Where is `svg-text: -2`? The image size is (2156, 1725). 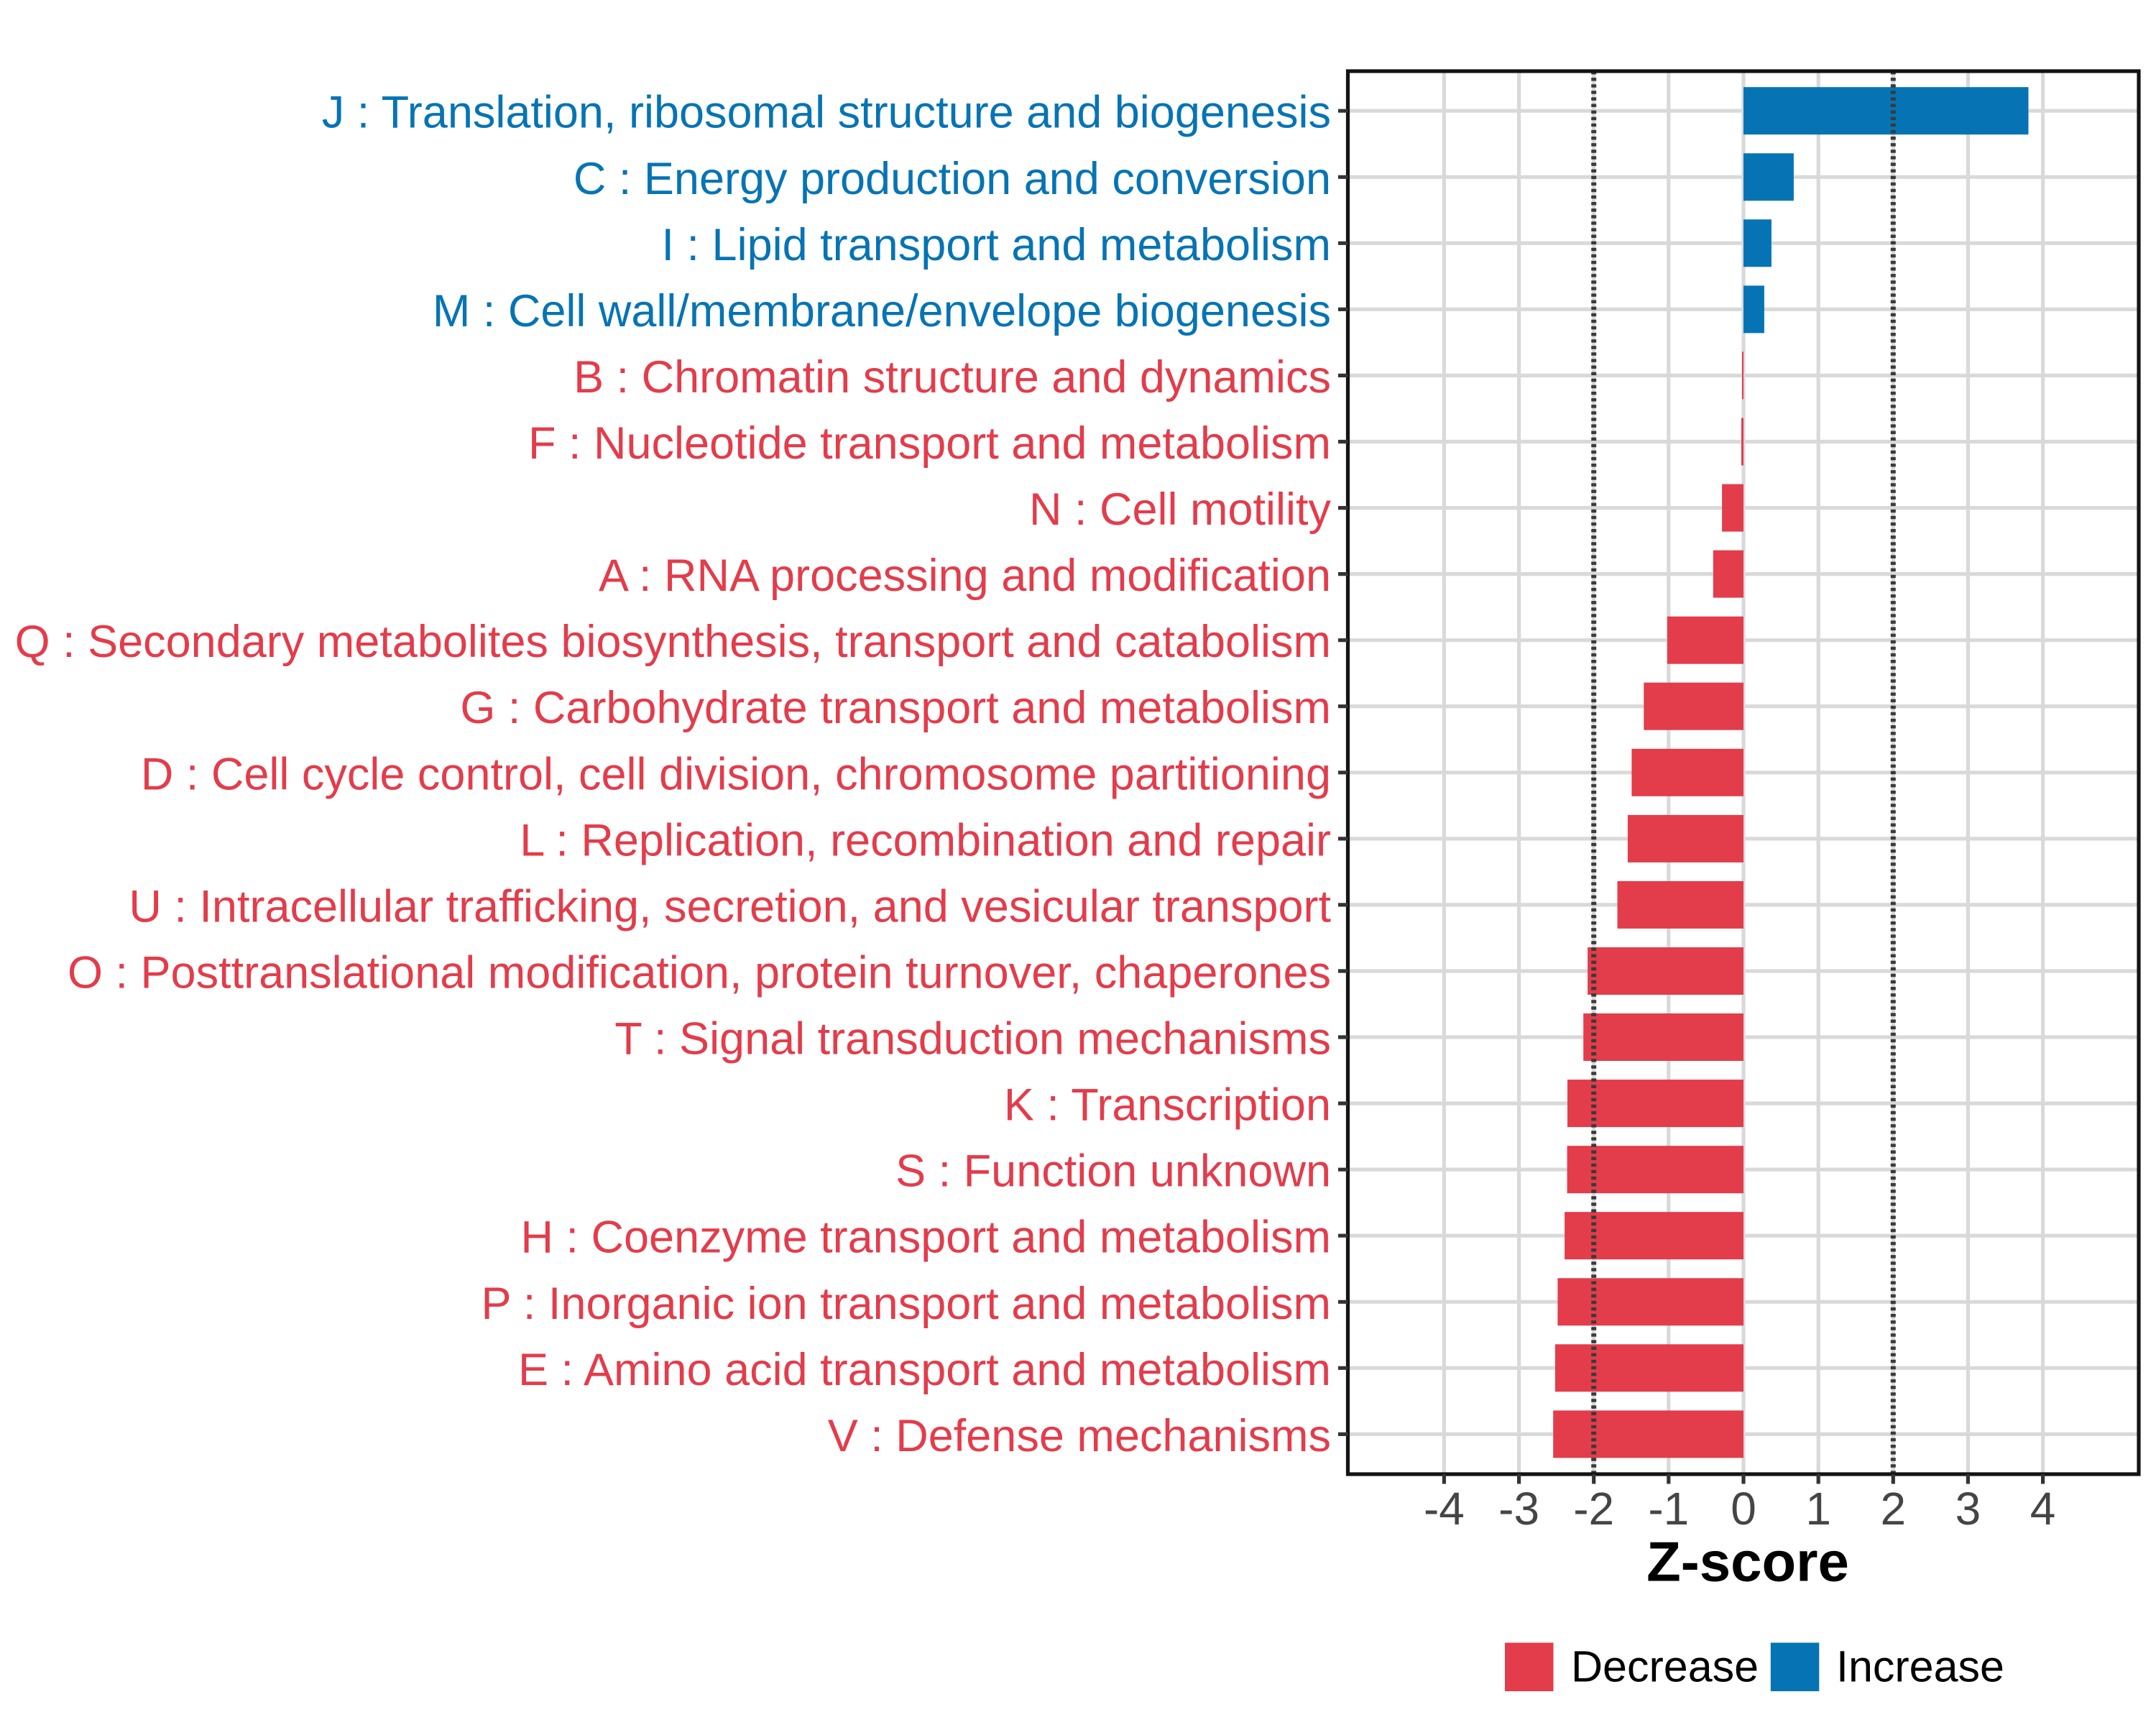 svg-text: -2 is located at coordinates (1593, 1509).